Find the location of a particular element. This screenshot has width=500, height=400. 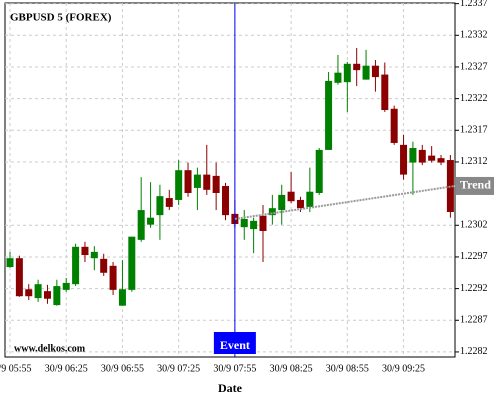

trend-label: Trend is located at coordinates (475, 185).